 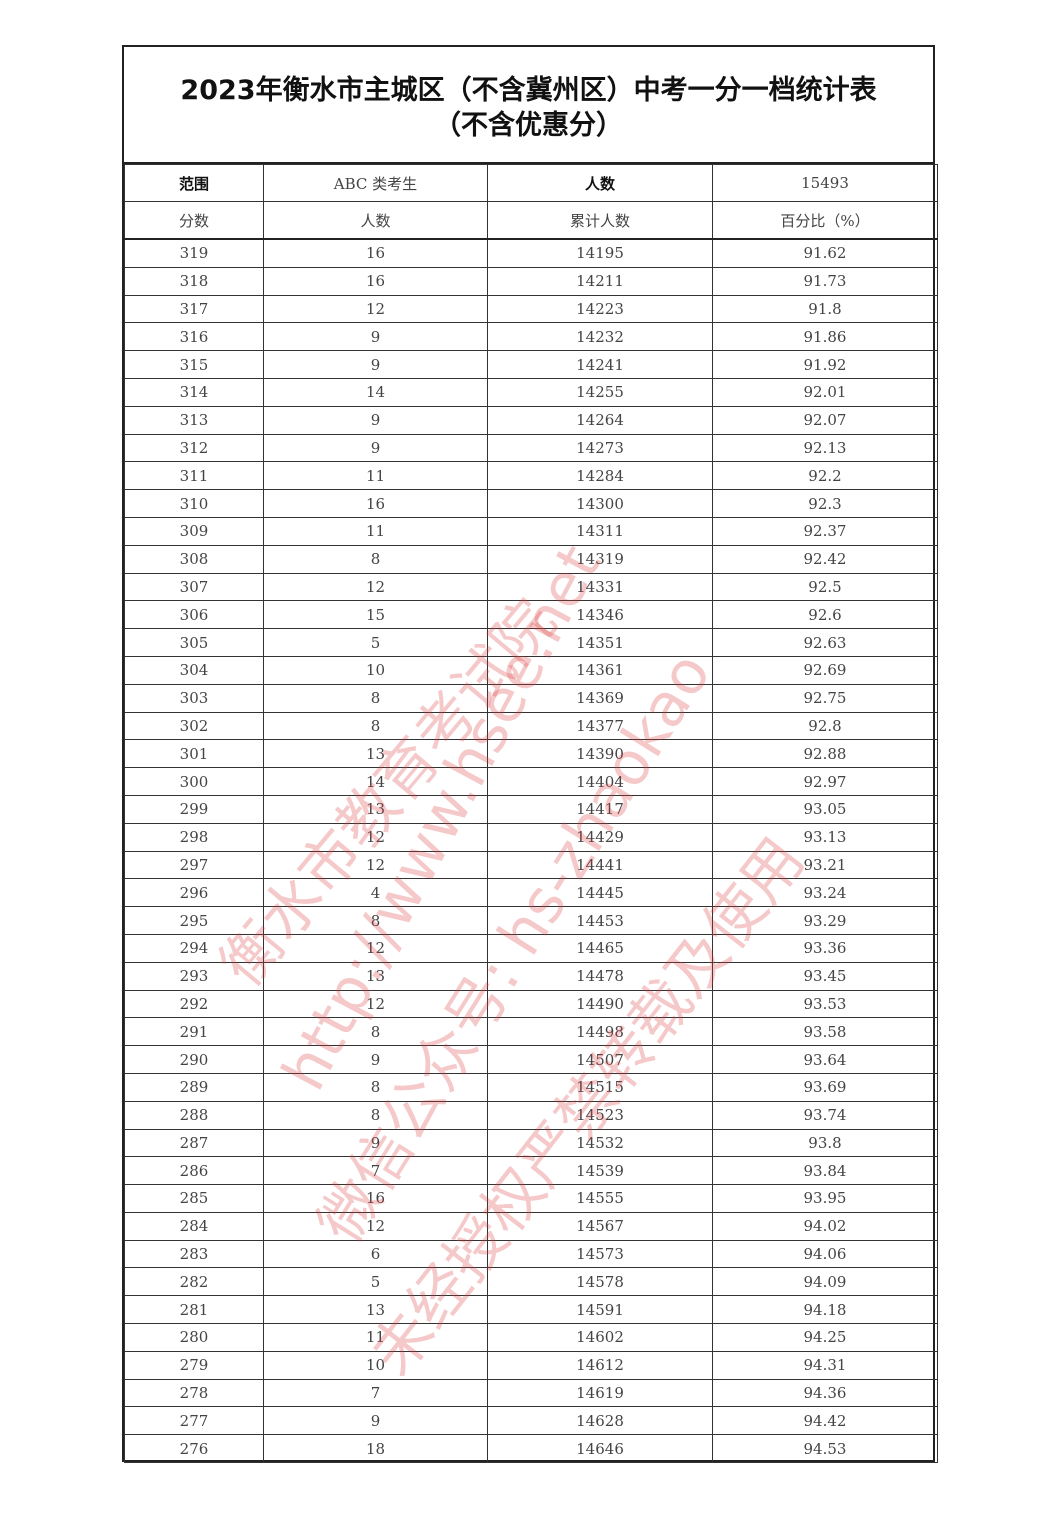 I want to click on percent-cell: 92.97, so click(x=825, y=781).